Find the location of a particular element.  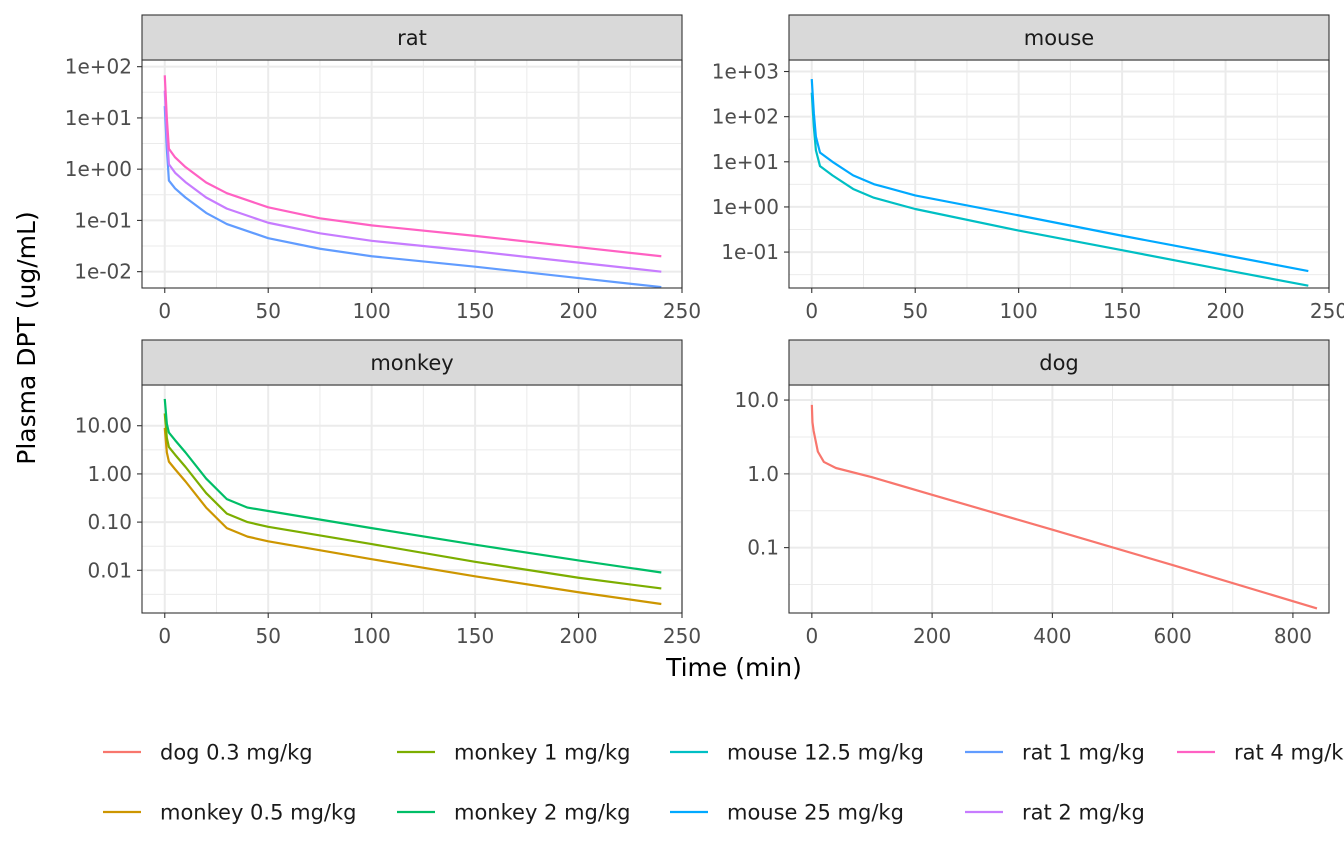

facet-strip-label: dog is located at coordinates (1059, 363).